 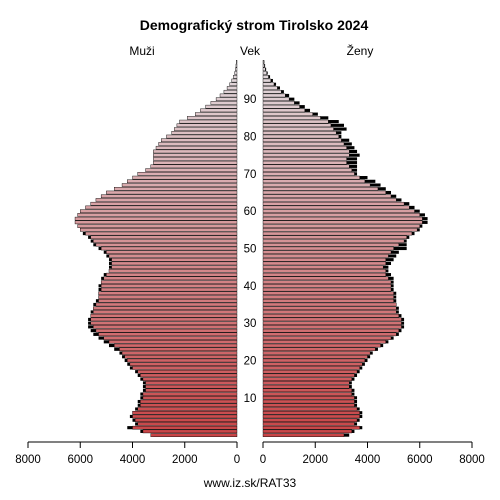 What do you see at coordinates (254, 25) in the screenshot?
I see `chart-title: Demografický strom Tirolsko 2024` at bounding box center [254, 25].